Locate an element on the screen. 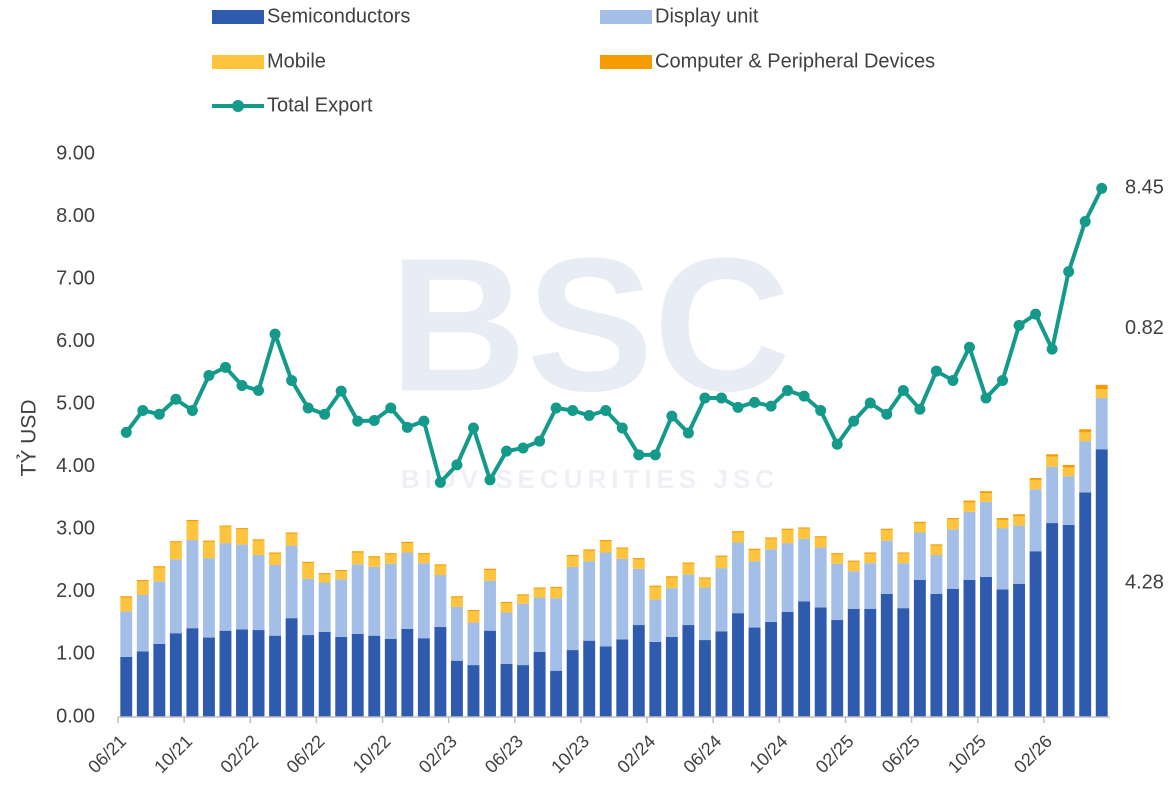 This screenshot has height=793, width=1175. x-tick-label: 02/22 is located at coordinates (239, 754).